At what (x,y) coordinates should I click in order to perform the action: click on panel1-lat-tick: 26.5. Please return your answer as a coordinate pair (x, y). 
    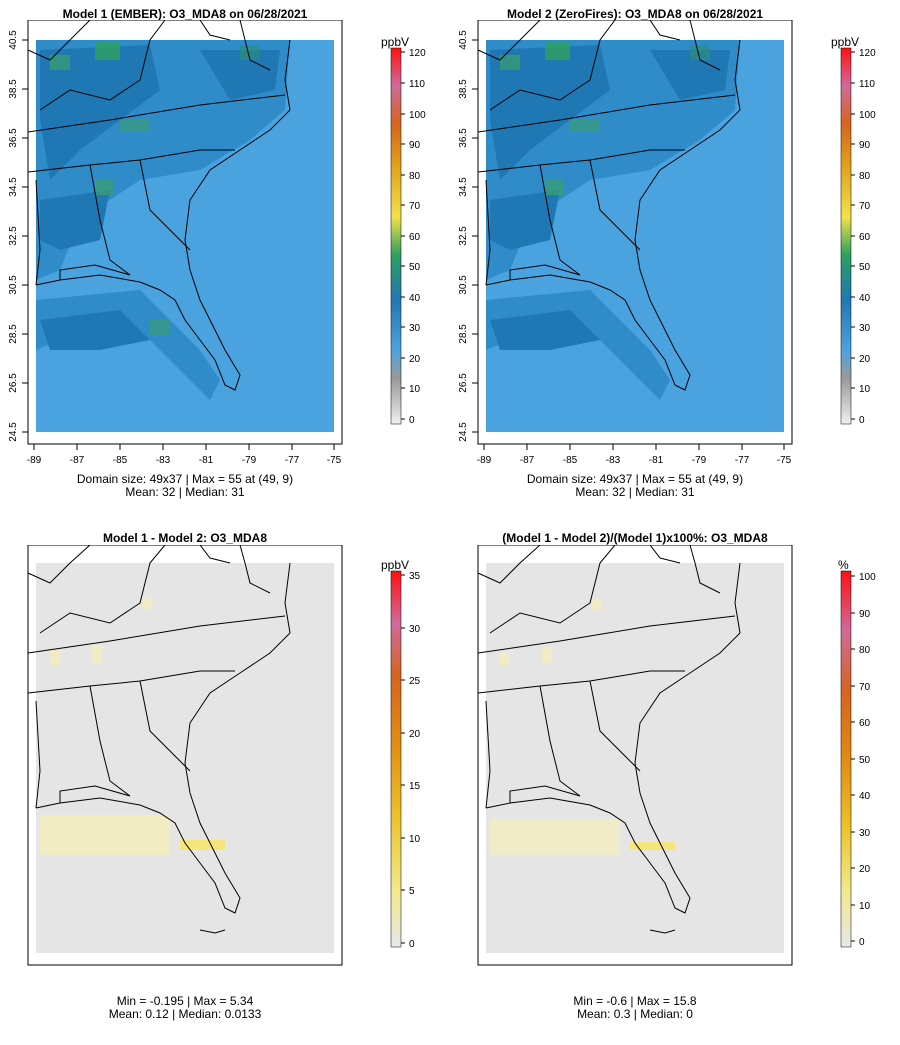
    Looking at the image, I should click on (13, 383).